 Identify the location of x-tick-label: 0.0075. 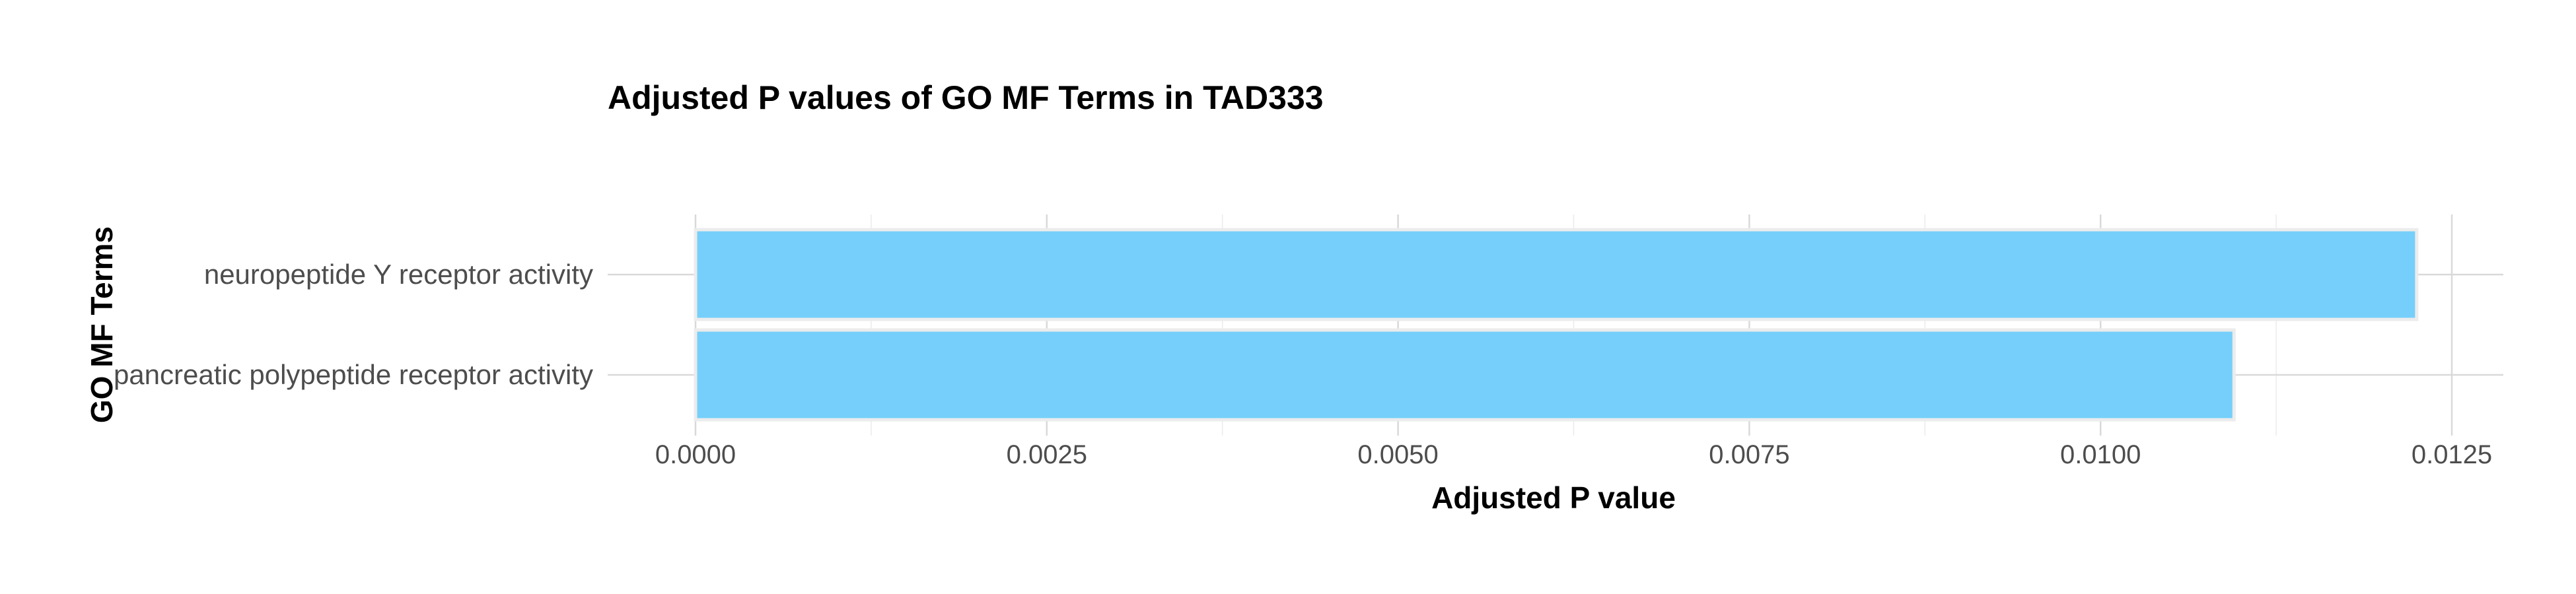
(1749, 454).